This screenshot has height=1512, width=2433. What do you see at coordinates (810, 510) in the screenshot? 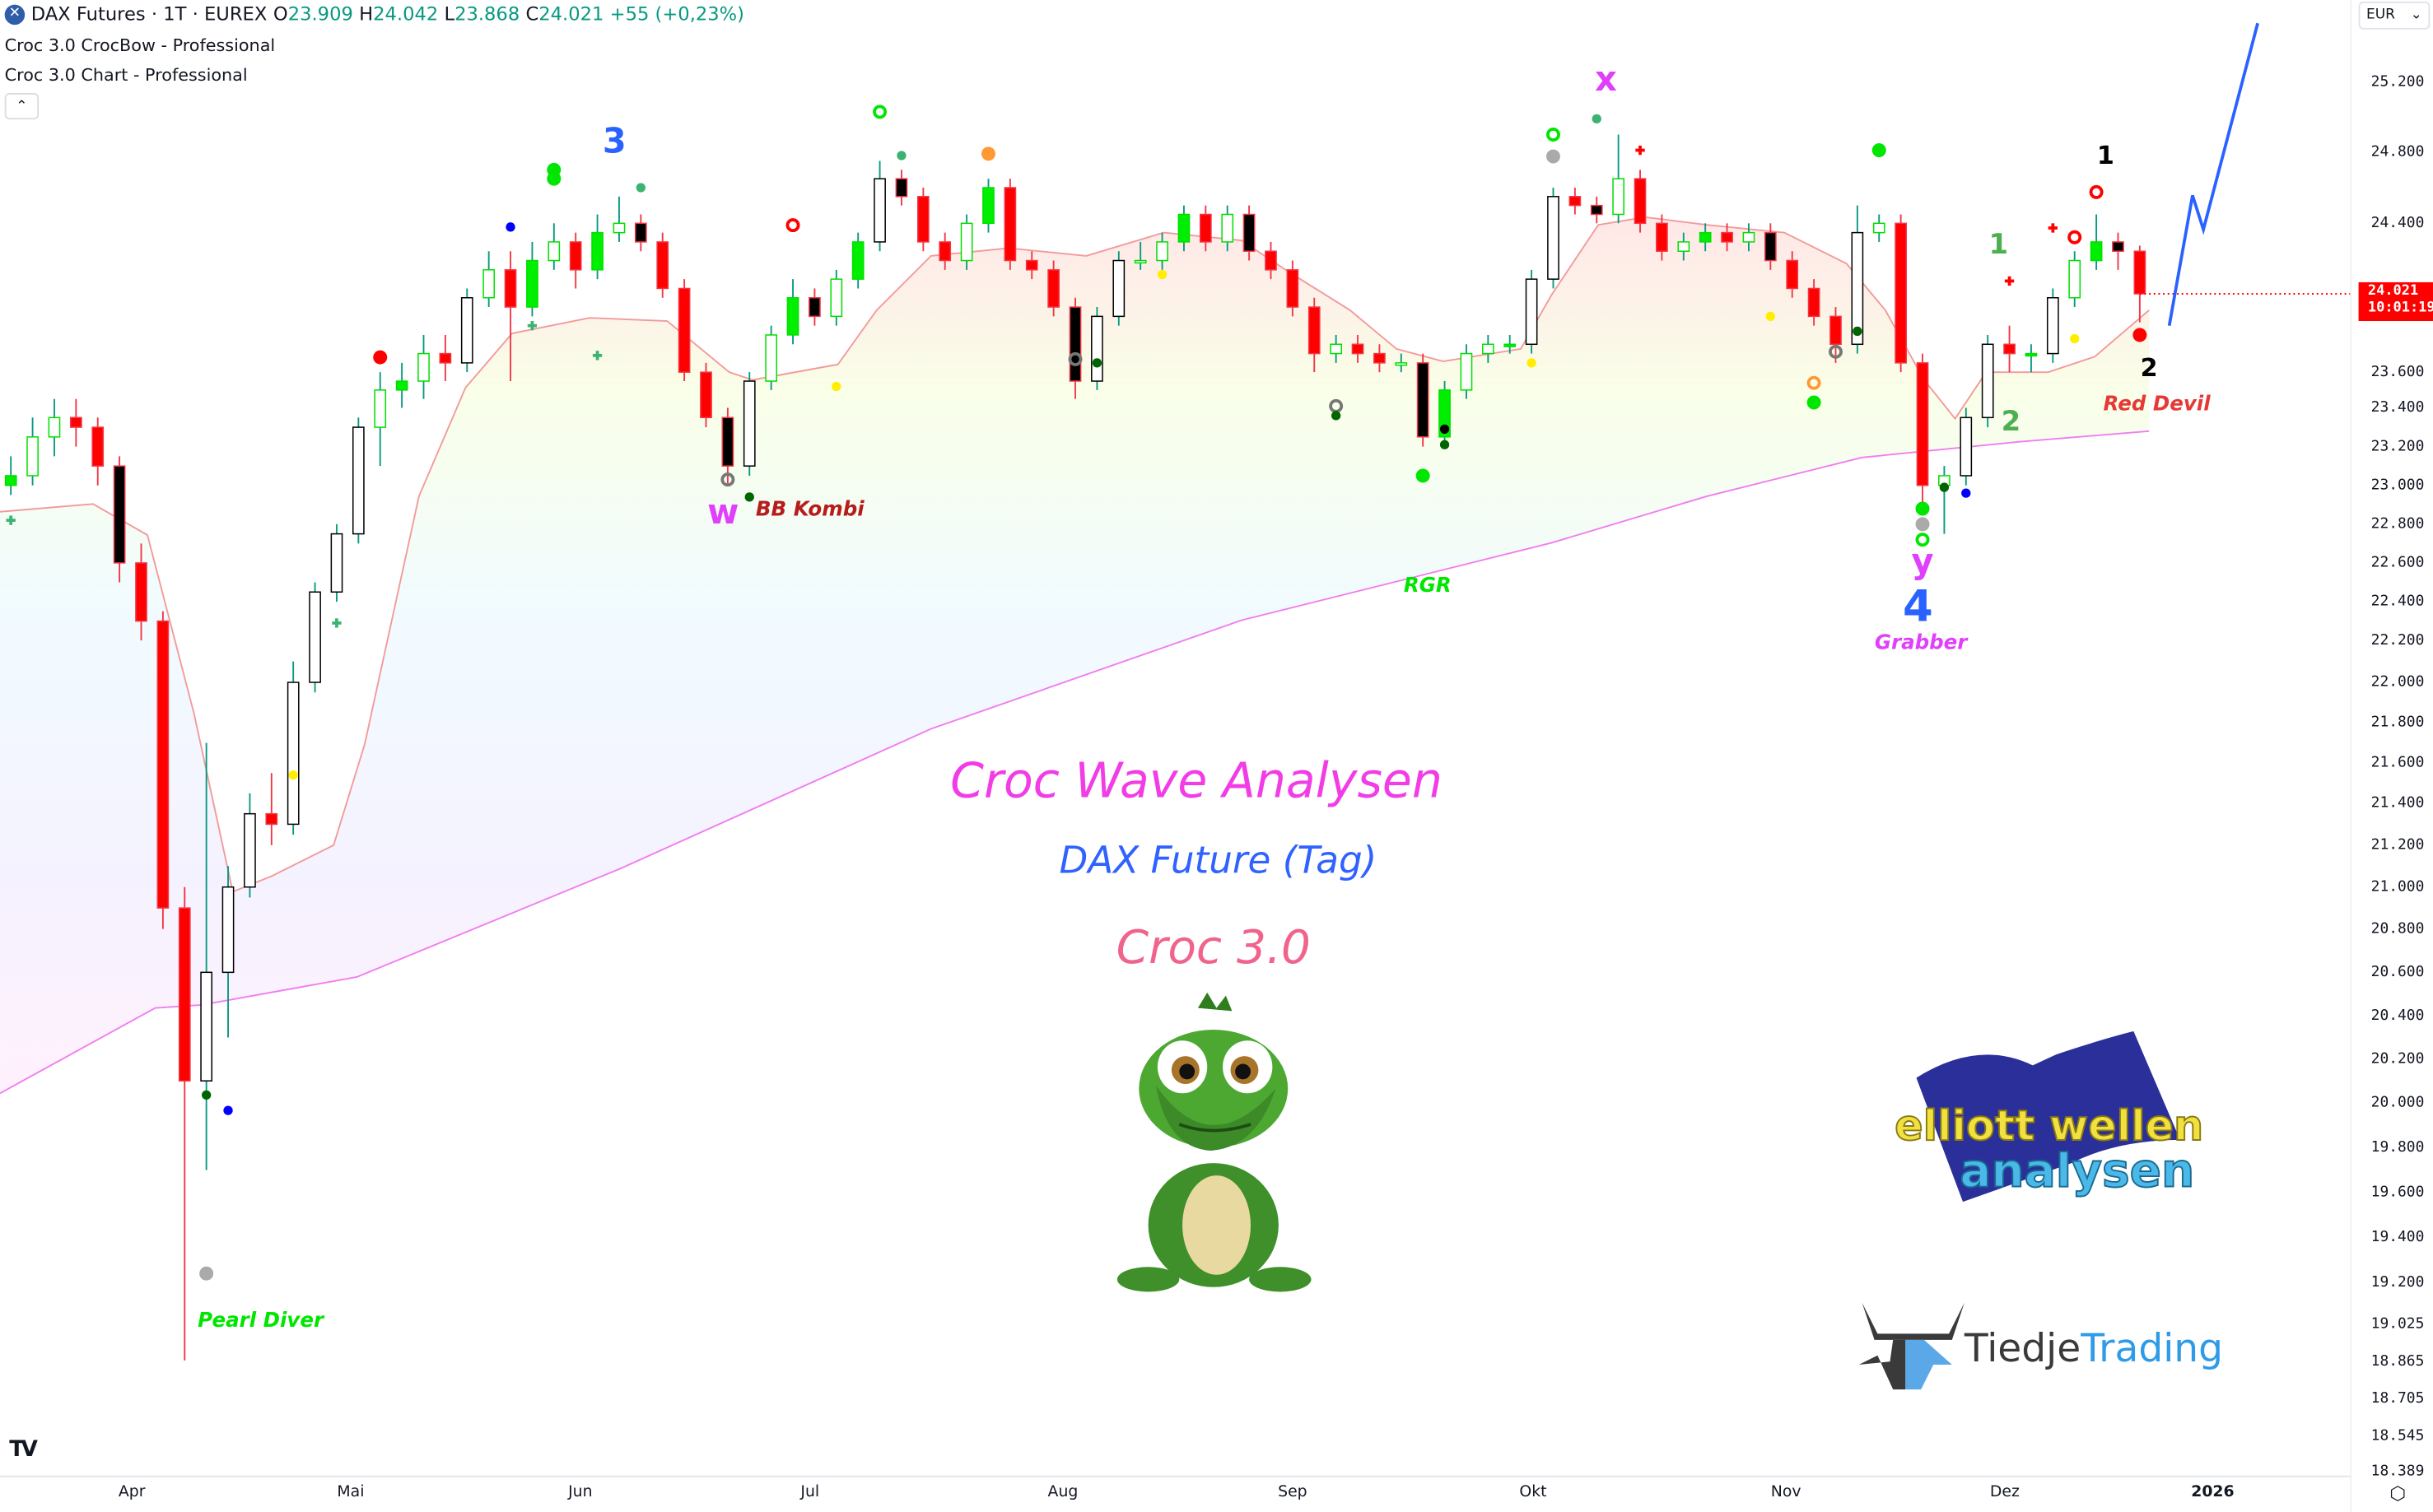
I see `signal-label-bb-kombi: BB Kombi` at bounding box center [810, 510].